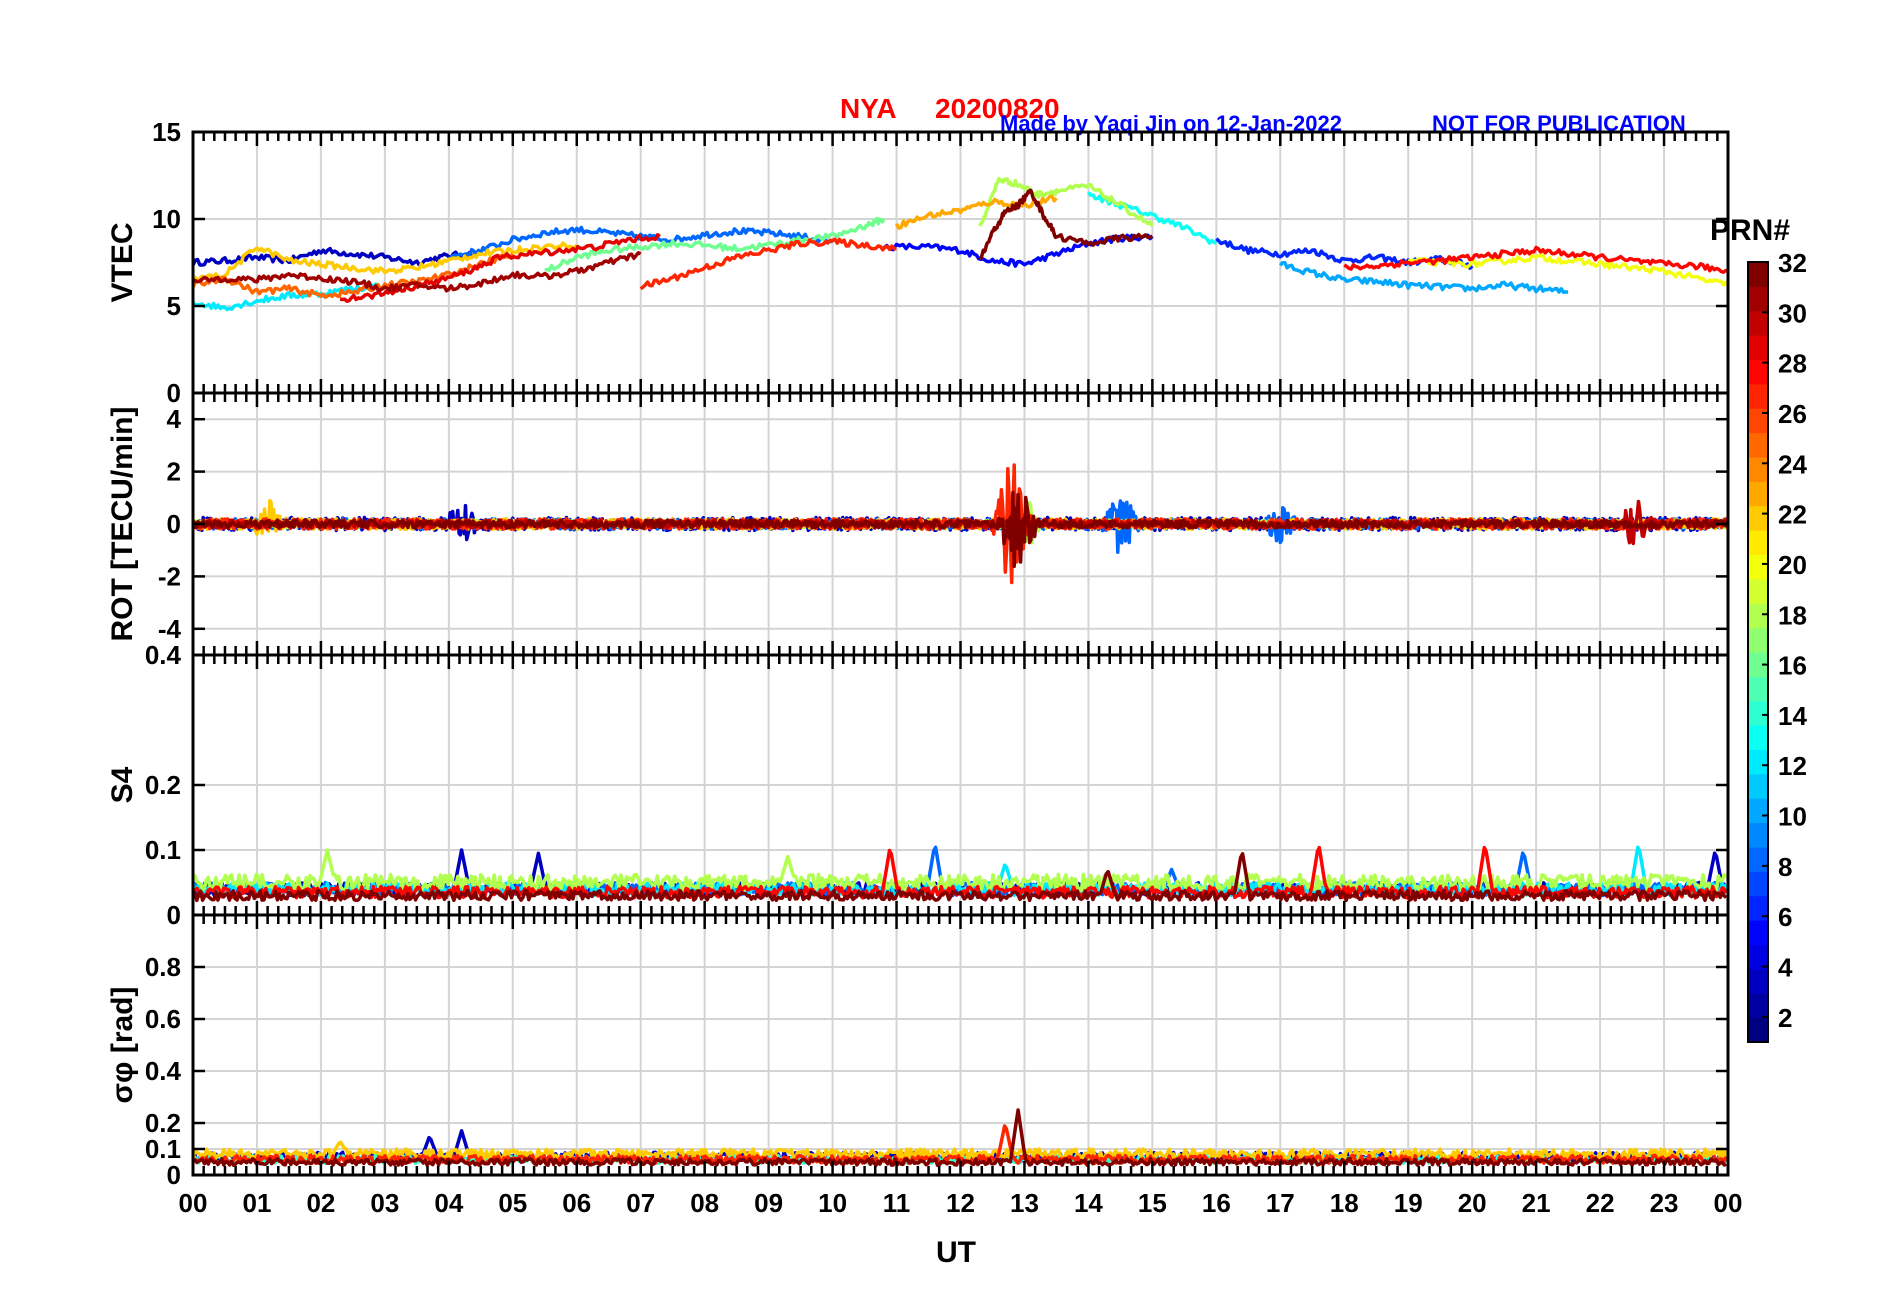  I want to click on series-group-s4, so click(960, 874).